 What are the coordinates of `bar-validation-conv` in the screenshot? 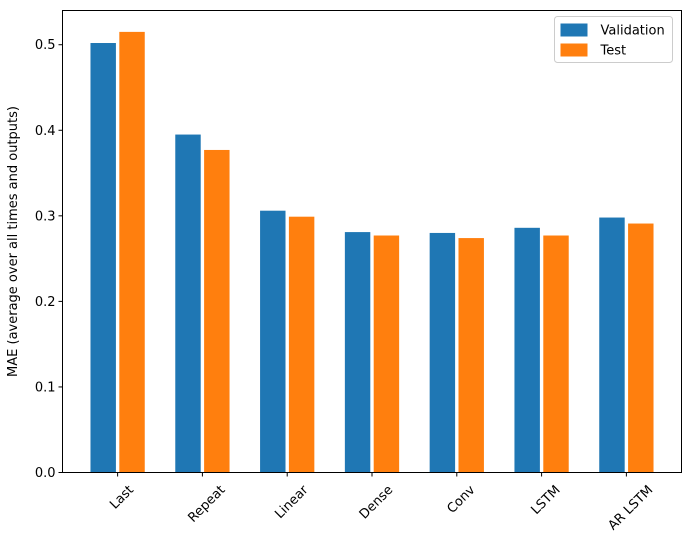 It's located at (442, 352).